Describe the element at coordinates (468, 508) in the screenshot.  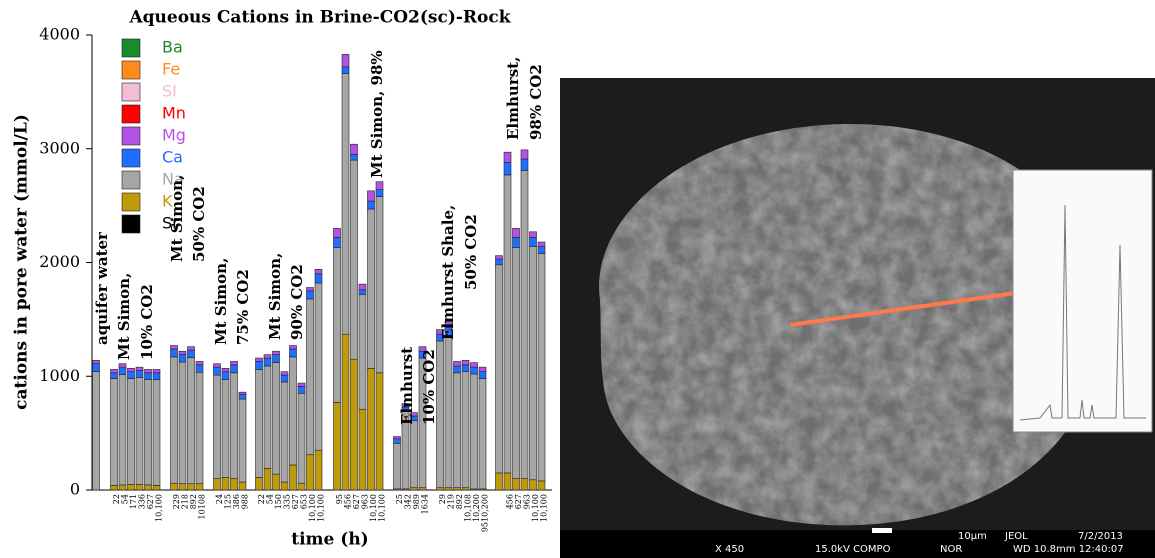
I see `x-tick-label: 10,108` at that location.